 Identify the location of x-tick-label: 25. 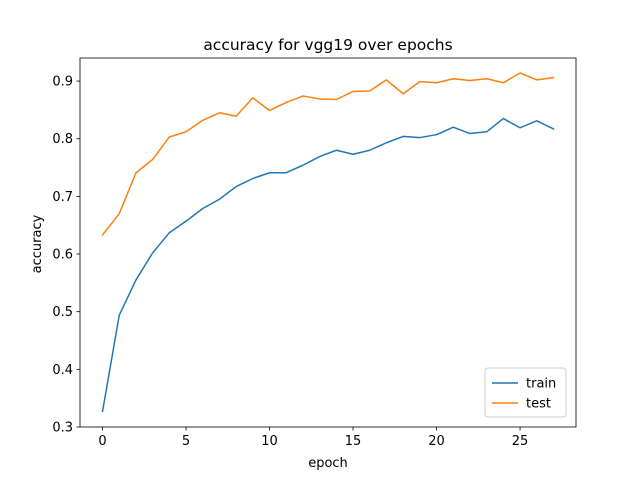
(520, 441).